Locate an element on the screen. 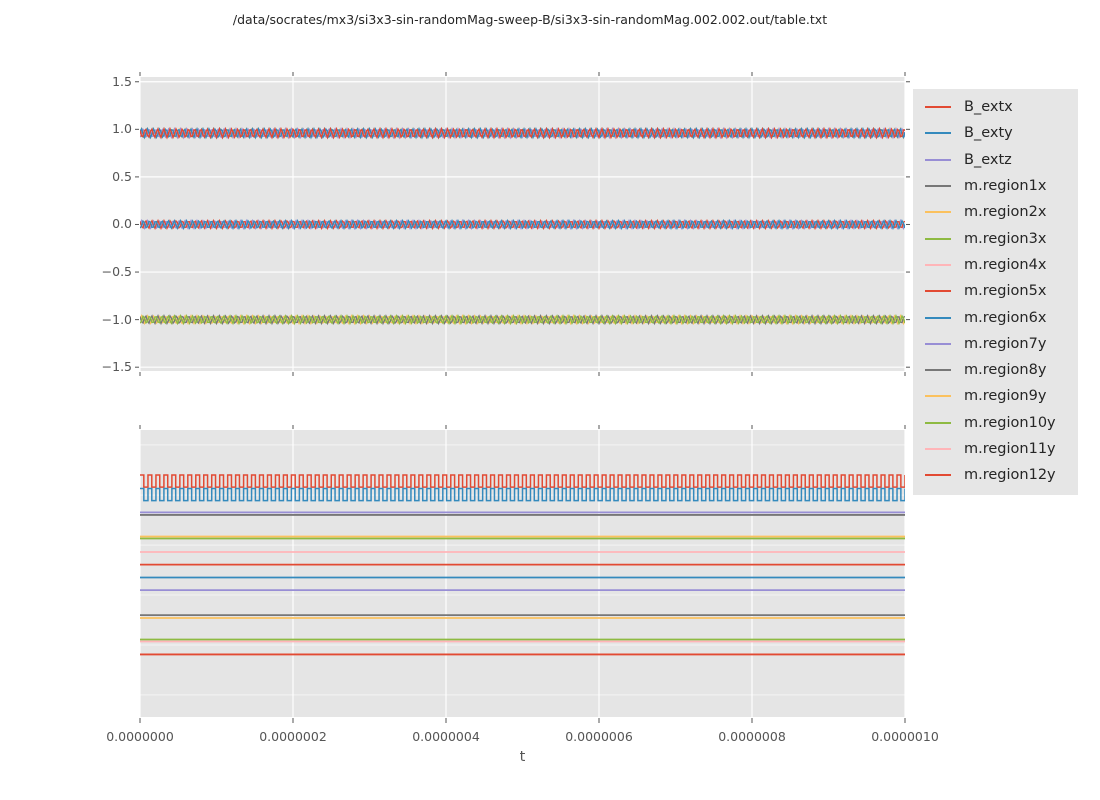 Image resolution: width=1100 pixels, height=800 pixels. legend-item: m.region8y is located at coordinates (995, 370).